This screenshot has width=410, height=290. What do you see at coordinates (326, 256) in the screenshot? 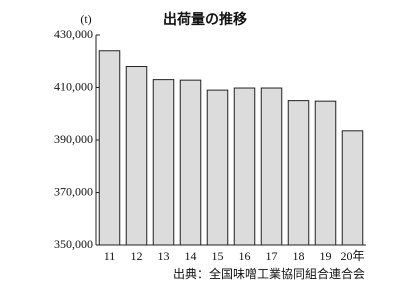
I see `x-tick-label: 19` at bounding box center [326, 256].